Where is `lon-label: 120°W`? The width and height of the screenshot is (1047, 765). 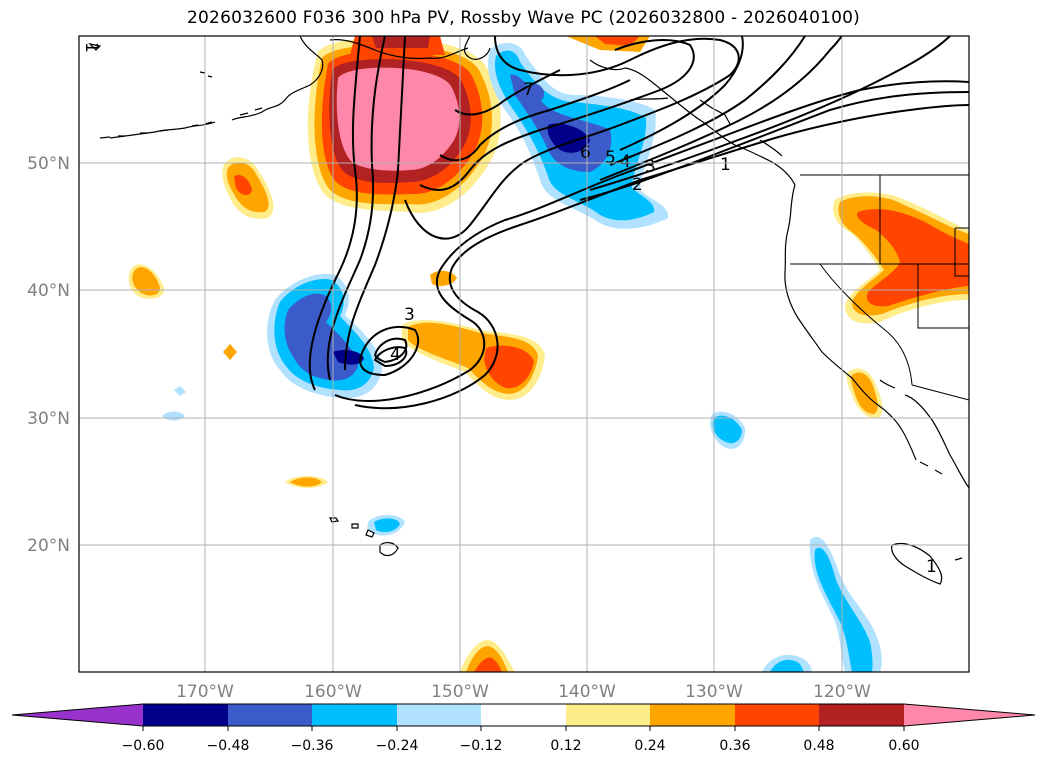 lon-label: 120°W is located at coordinates (842, 692).